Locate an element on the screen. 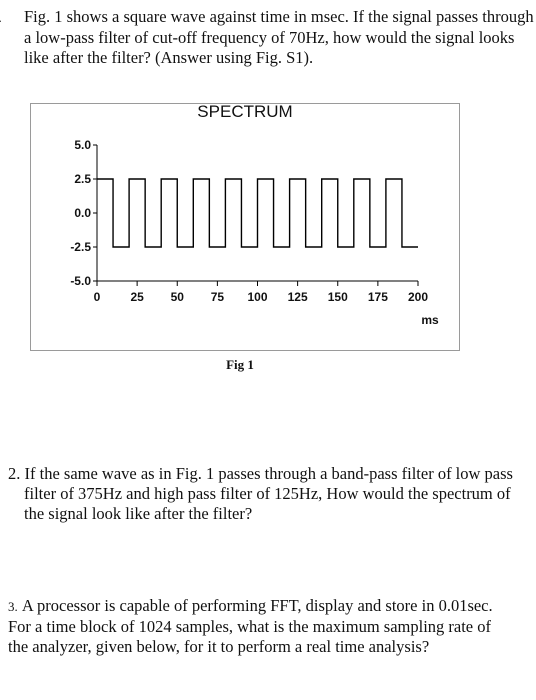  x-tick-label: 200 is located at coordinates (418, 297).